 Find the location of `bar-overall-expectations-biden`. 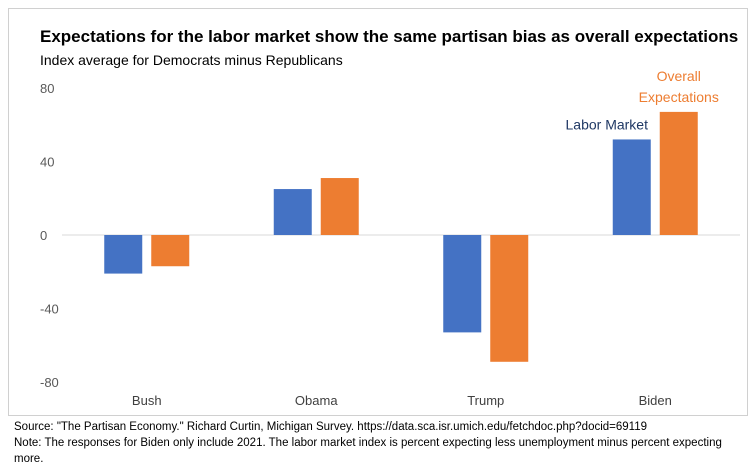

bar-overall-expectations-biden is located at coordinates (678, 173).